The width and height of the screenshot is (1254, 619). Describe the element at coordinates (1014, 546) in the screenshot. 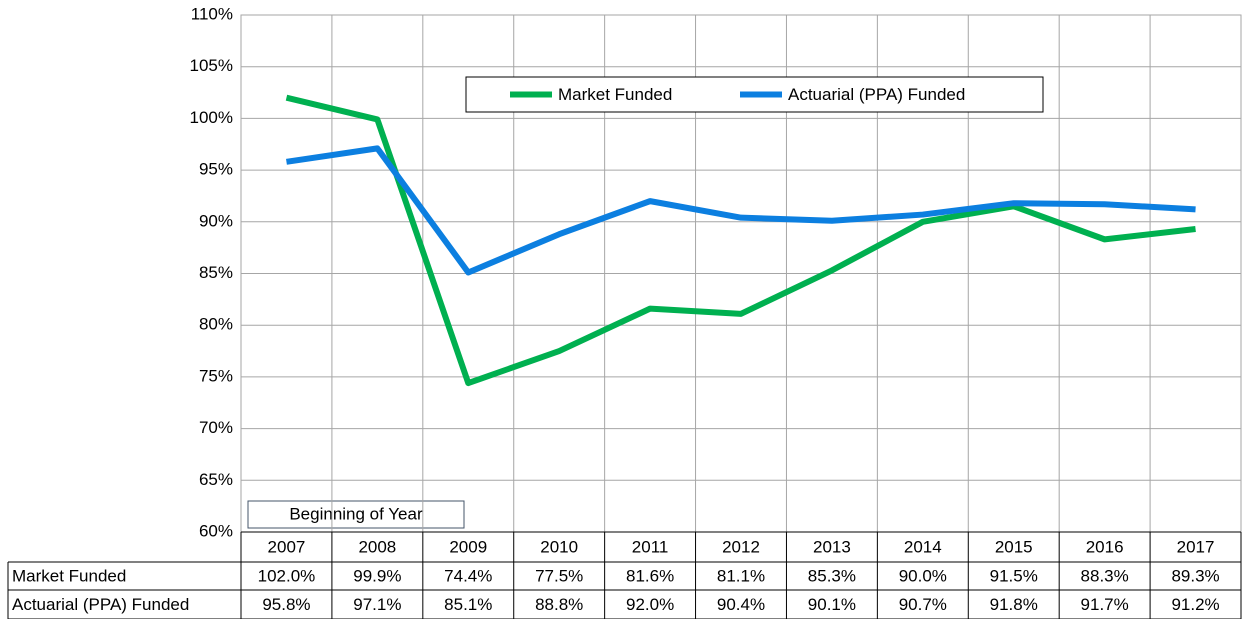

I see `x-tick-label: 2015` at that location.